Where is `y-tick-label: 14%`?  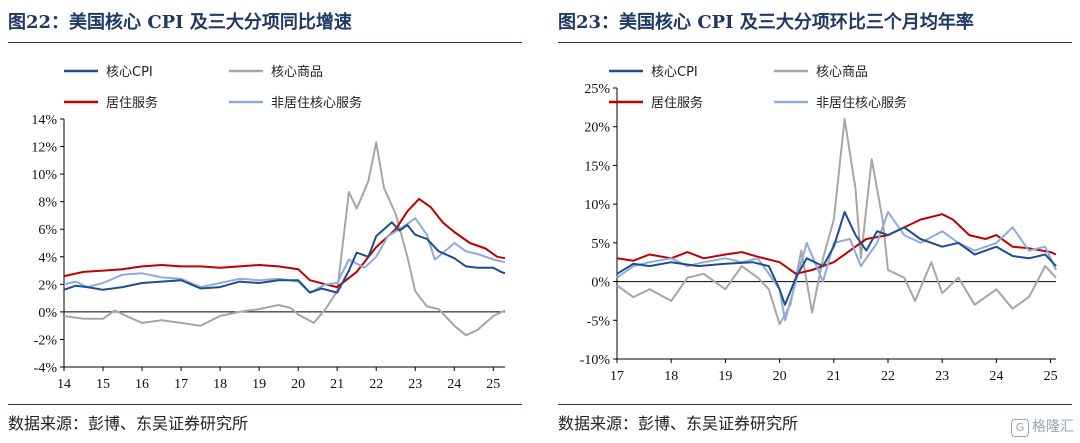
y-tick-label: 14% is located at coordinates (44, 120).